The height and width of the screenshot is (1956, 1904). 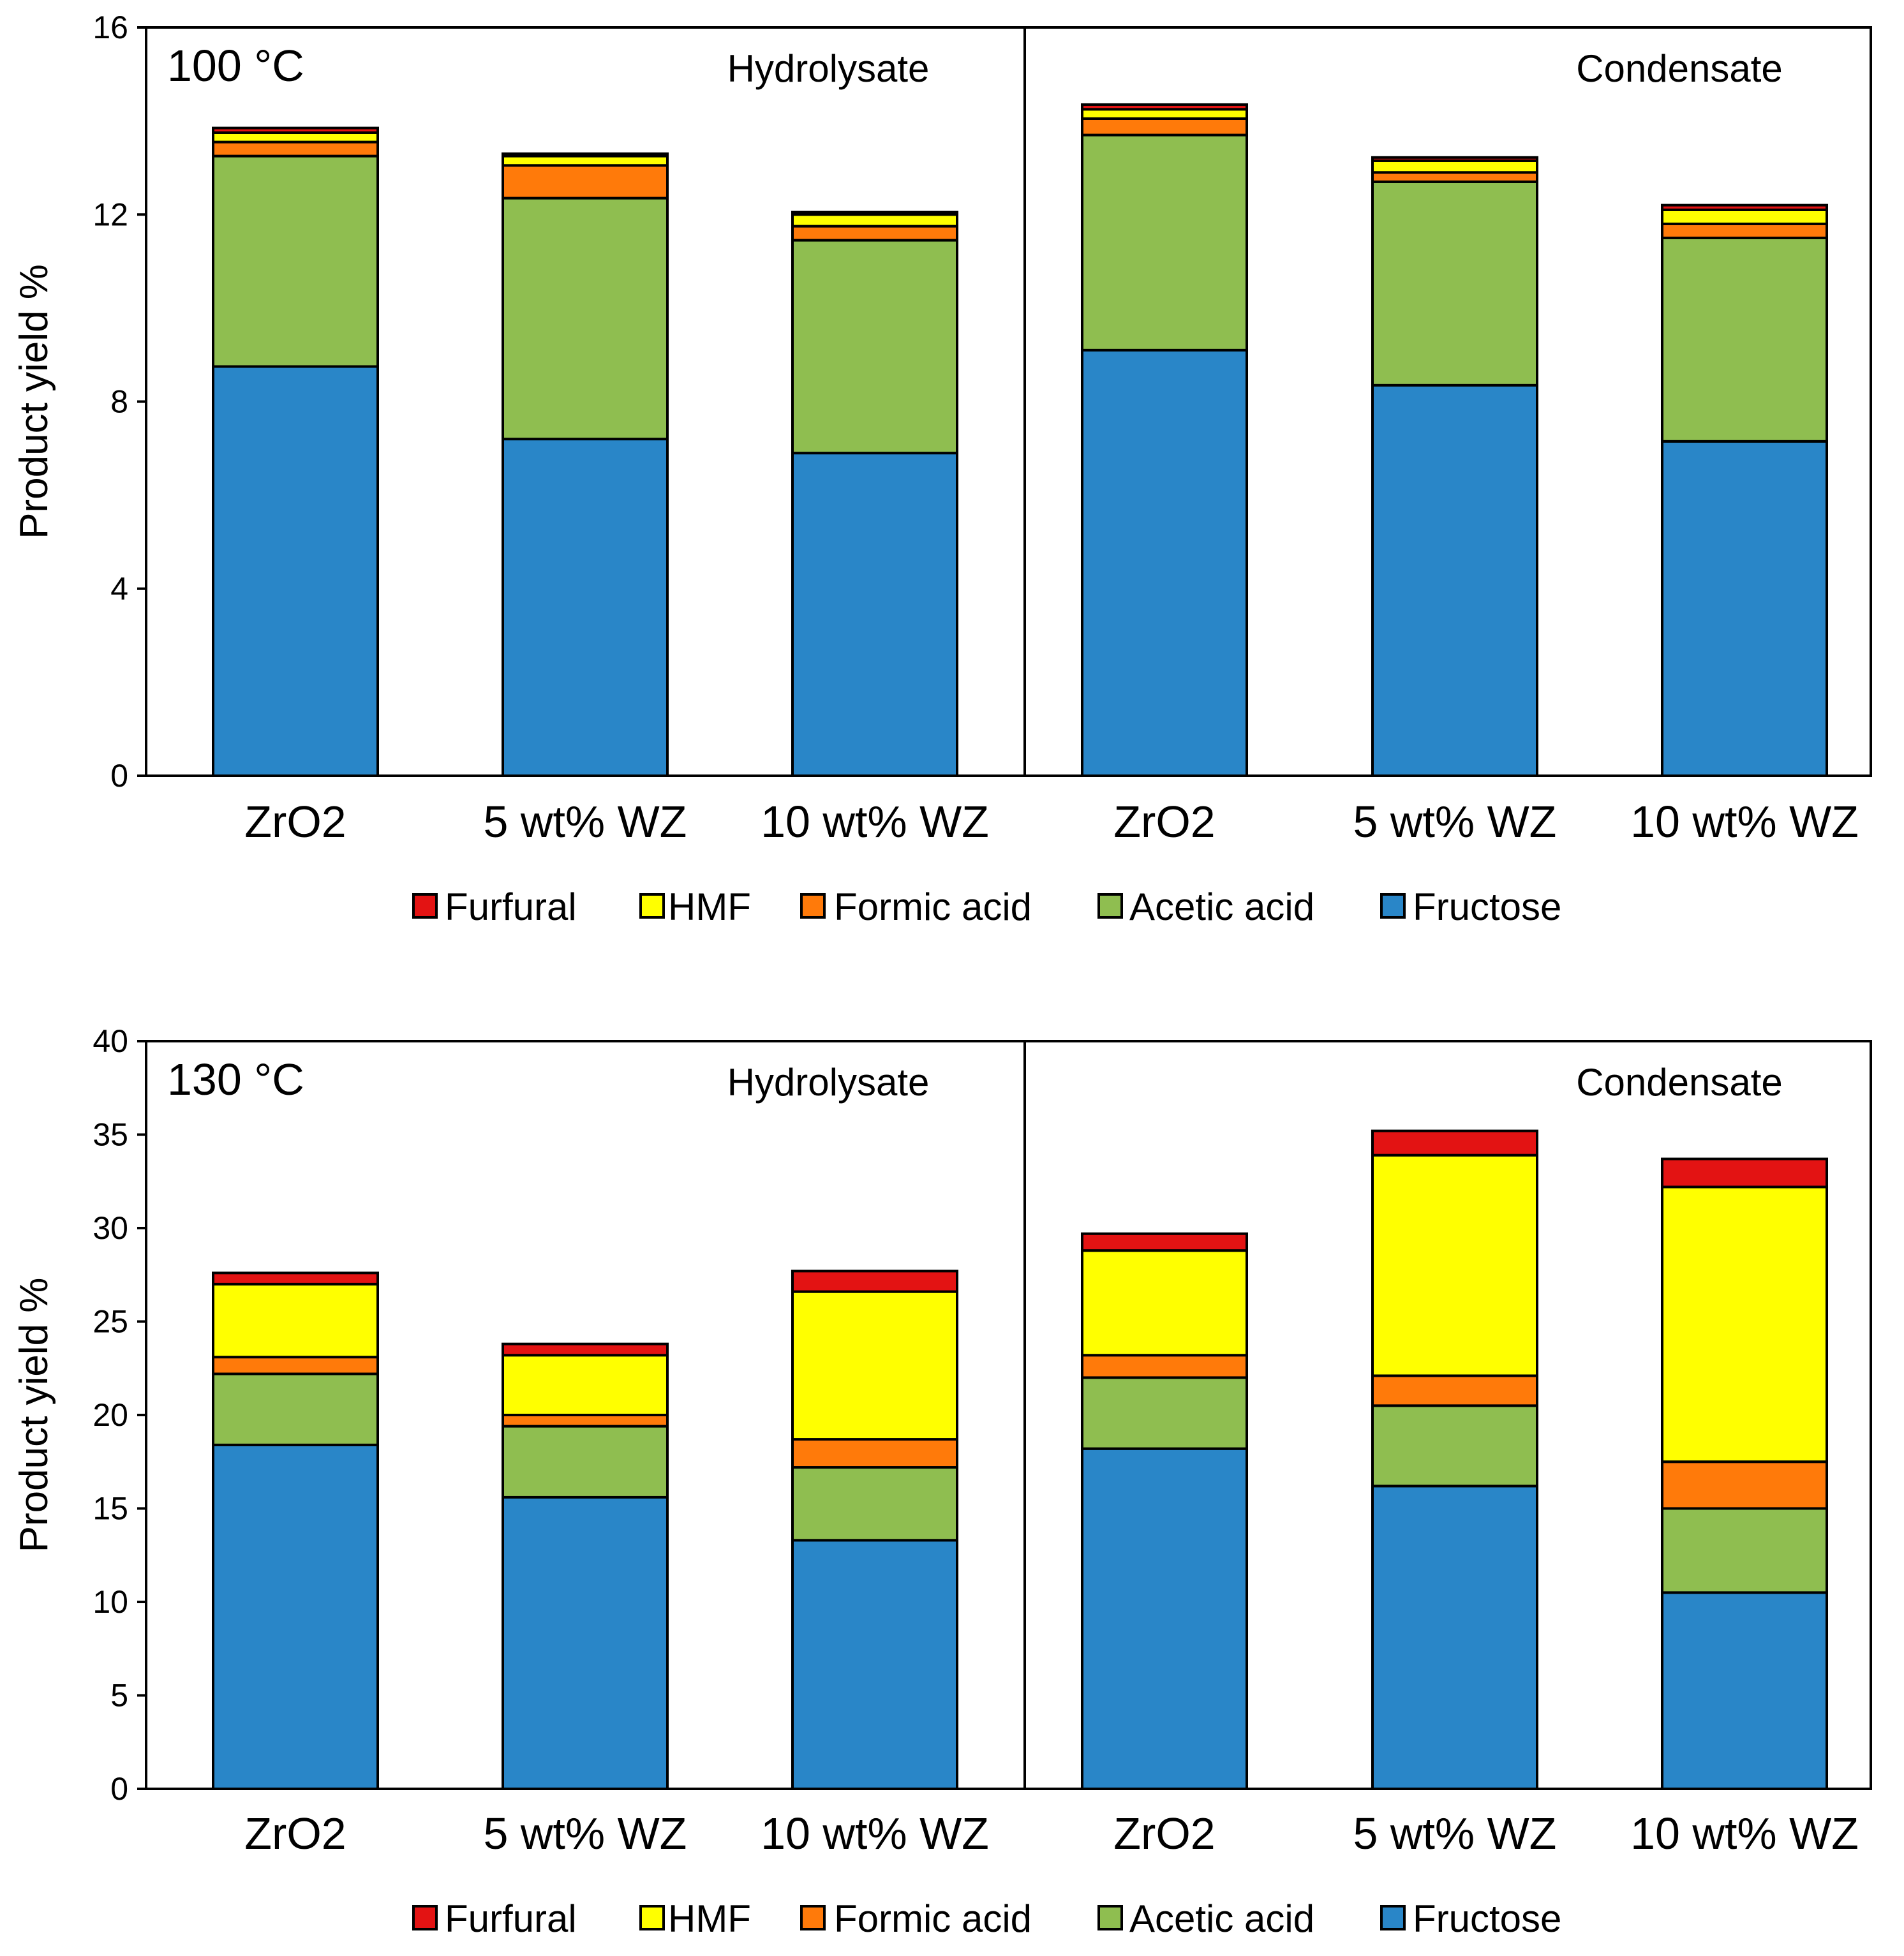 What do you see at coordinates (652, 906) in the screenshot?
I see `legend-swatch-hmf` at bounding box center [652, 906].